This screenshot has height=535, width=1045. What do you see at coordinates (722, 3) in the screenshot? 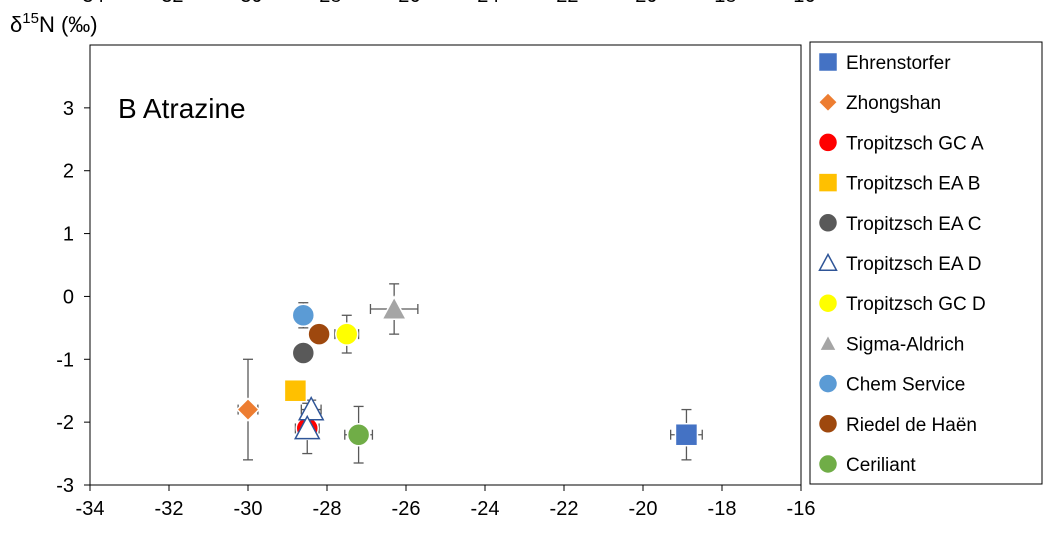
I see `top-tick-label: -18` at bounding box center [722, 3].